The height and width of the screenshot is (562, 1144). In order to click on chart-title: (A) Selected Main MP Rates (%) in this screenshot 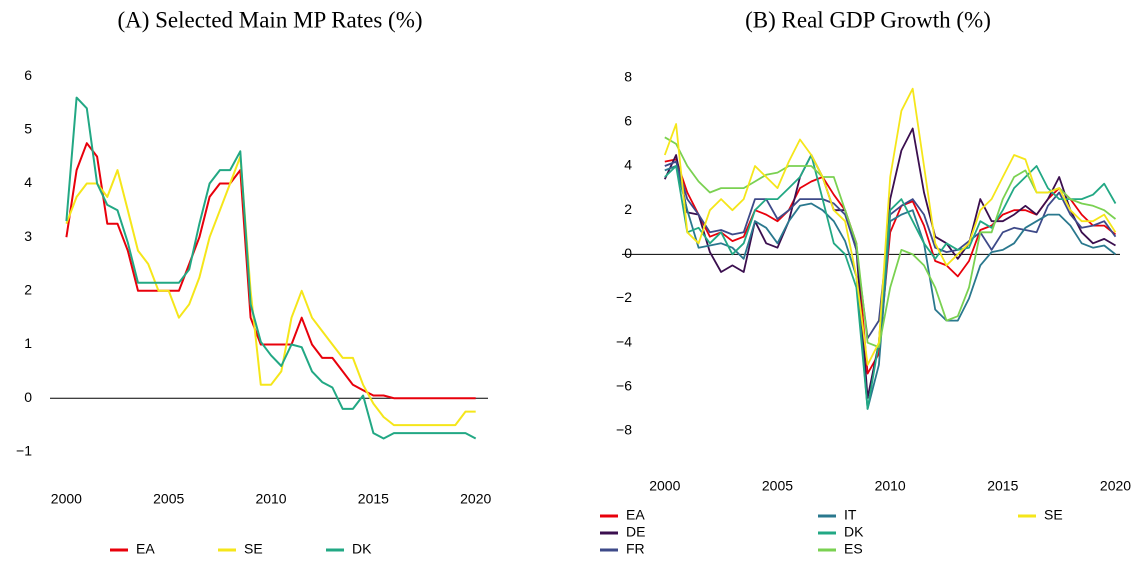, I will do `click(269, 19)`.